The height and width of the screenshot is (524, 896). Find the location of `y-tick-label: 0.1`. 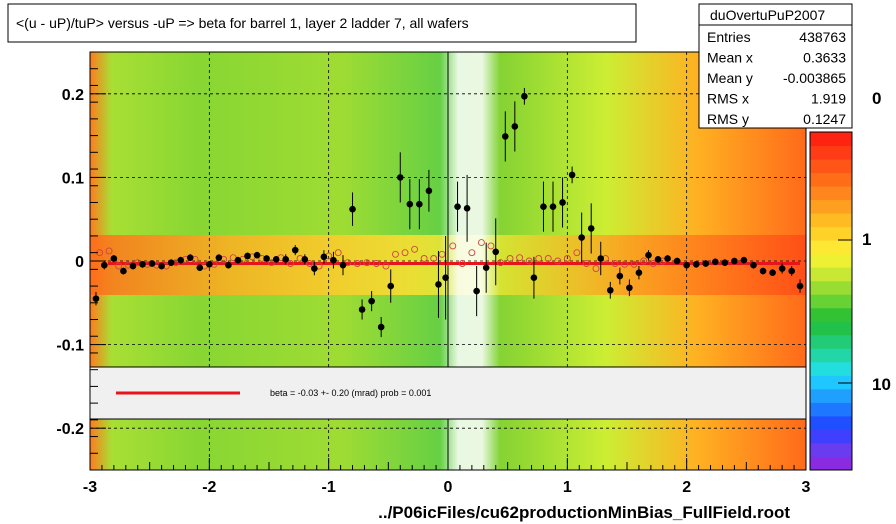

y-tick-label: 0.1 is located at coordinates (73, 178).